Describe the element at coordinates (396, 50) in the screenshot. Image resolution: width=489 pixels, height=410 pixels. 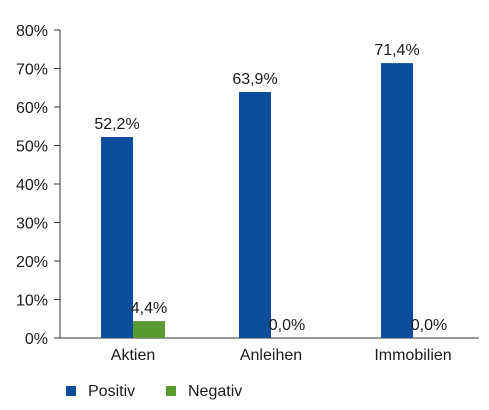
I see `data-label-positiv-immobilien: 71,4%` at that location.